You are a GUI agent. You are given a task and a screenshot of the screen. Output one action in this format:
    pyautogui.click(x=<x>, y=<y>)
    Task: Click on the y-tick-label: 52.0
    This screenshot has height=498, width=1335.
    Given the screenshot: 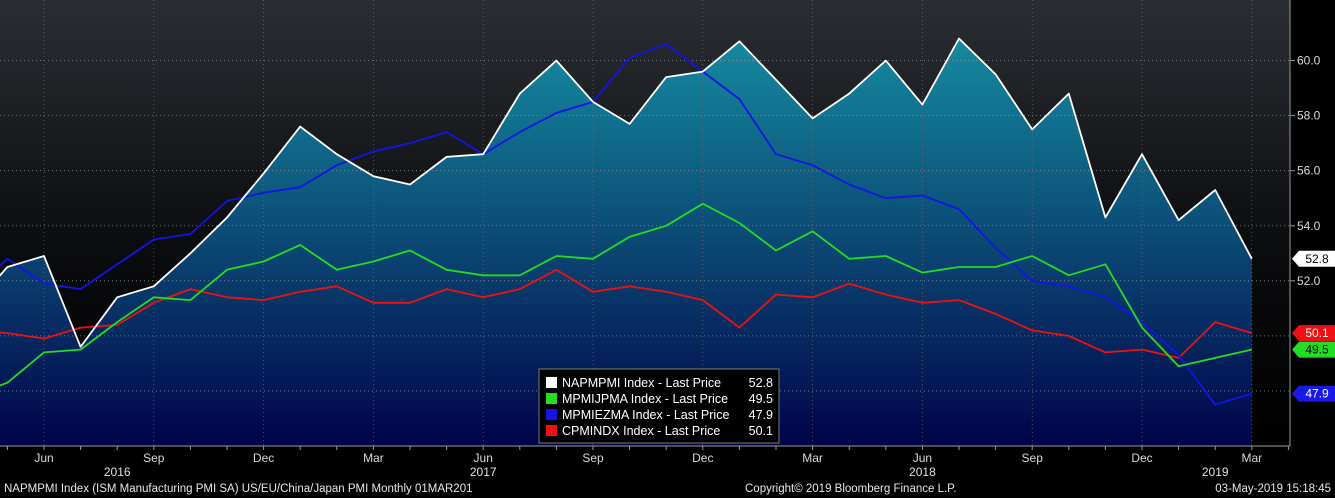 What is the action you would take?
    pyautogui.click(x=1309, y=281)
    